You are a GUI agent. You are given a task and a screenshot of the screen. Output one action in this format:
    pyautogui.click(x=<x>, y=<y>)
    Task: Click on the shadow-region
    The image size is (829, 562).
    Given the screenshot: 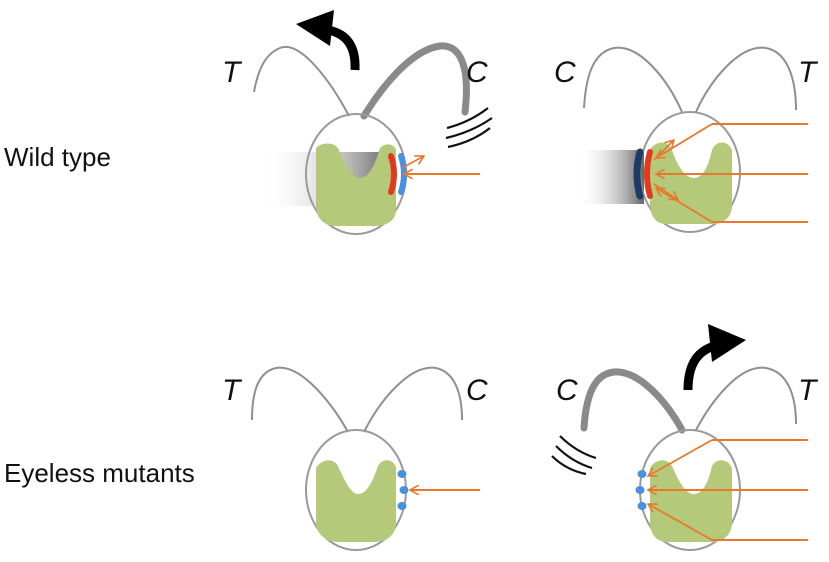 What is the action you would take?
    pyautogui.click(x=611, y=177)
    